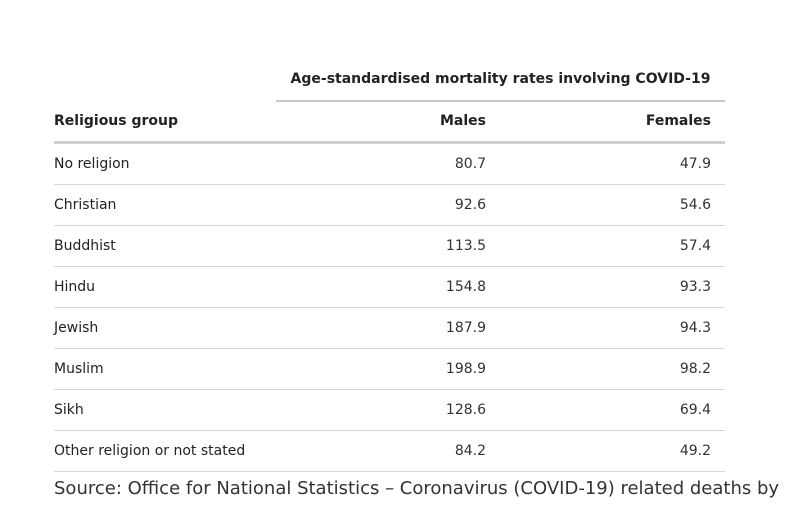 The height and width of the screenshot is (514, 809). What do you see at coordinates (389, 410) in the screenshot?
I see `table-row: Sikh 128.6 69.4` at bounding box center [389, 410].